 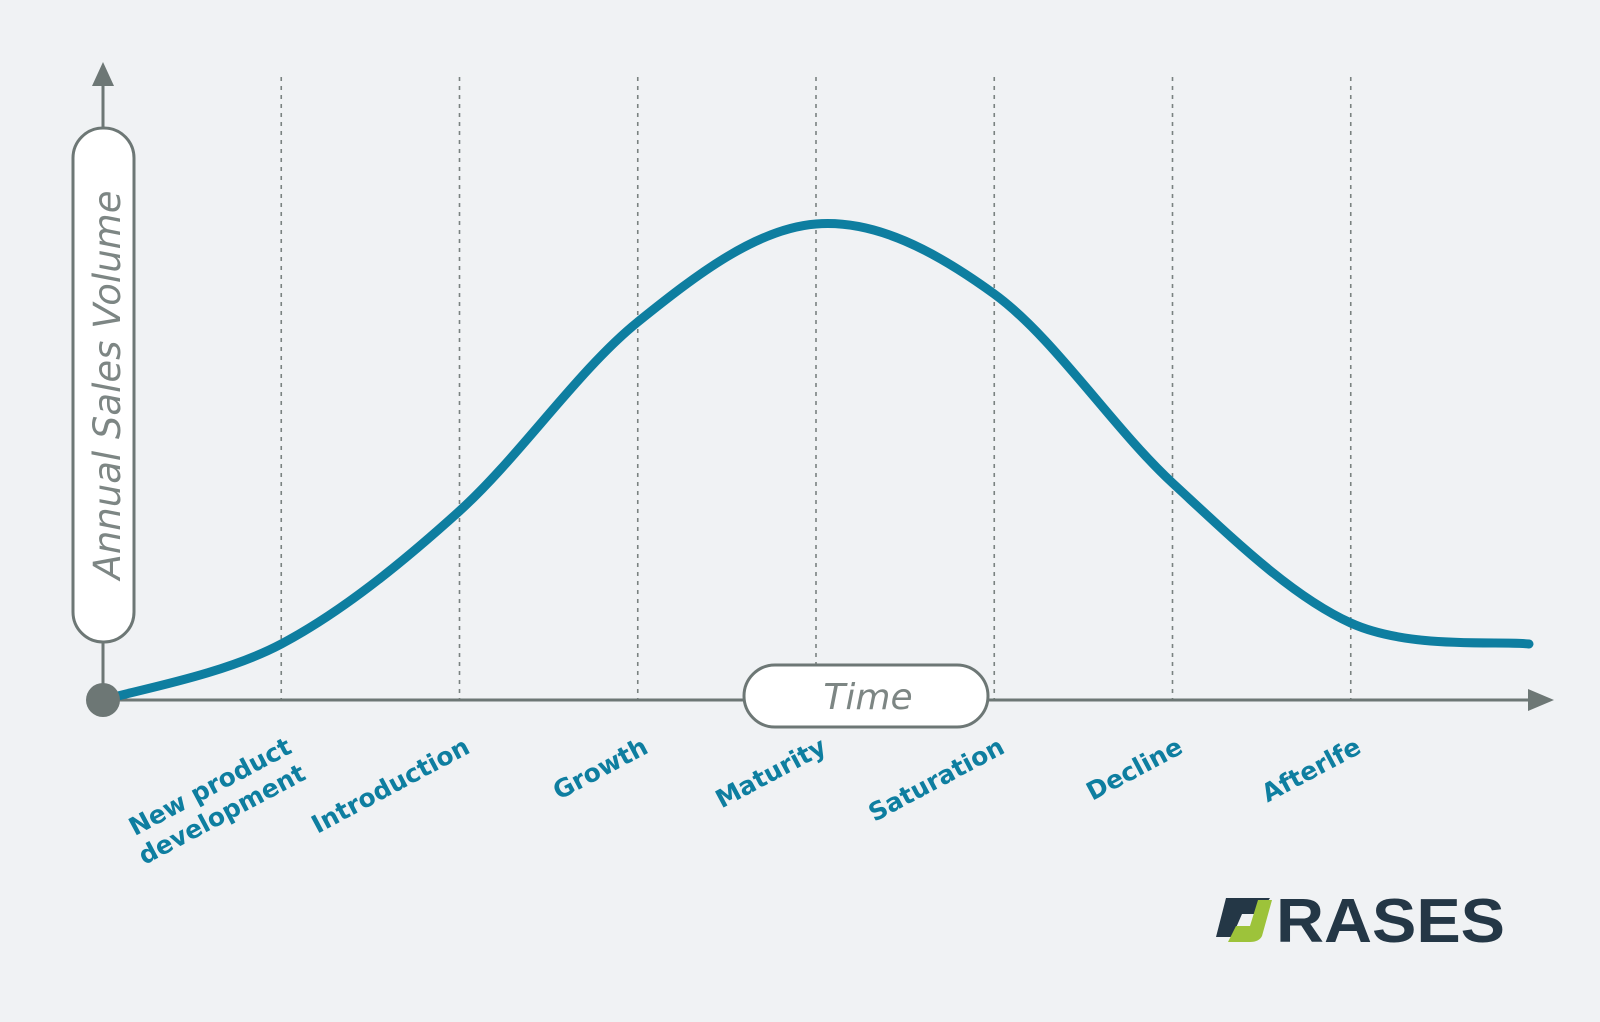 I want to click on stage-label-line: Saturation, so click(x=936, y=780).